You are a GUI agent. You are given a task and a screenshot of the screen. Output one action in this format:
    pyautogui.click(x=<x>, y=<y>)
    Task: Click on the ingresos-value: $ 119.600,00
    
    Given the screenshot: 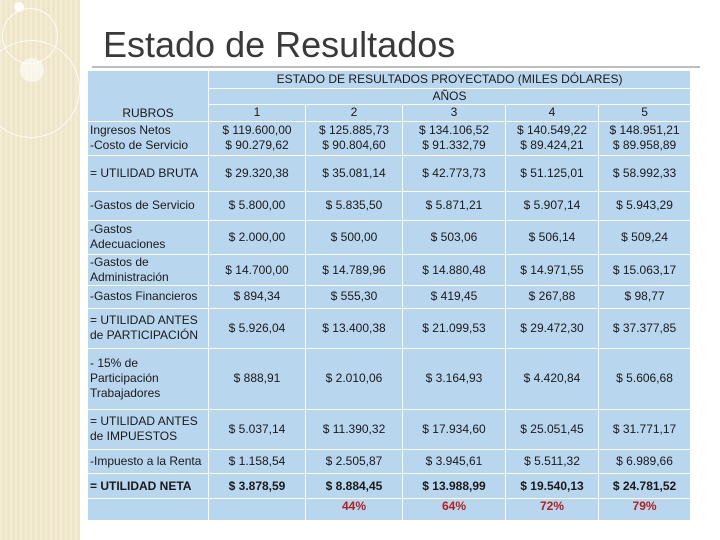 What is the action you would take?
    pyautogui.click(x=257, y=130)
    